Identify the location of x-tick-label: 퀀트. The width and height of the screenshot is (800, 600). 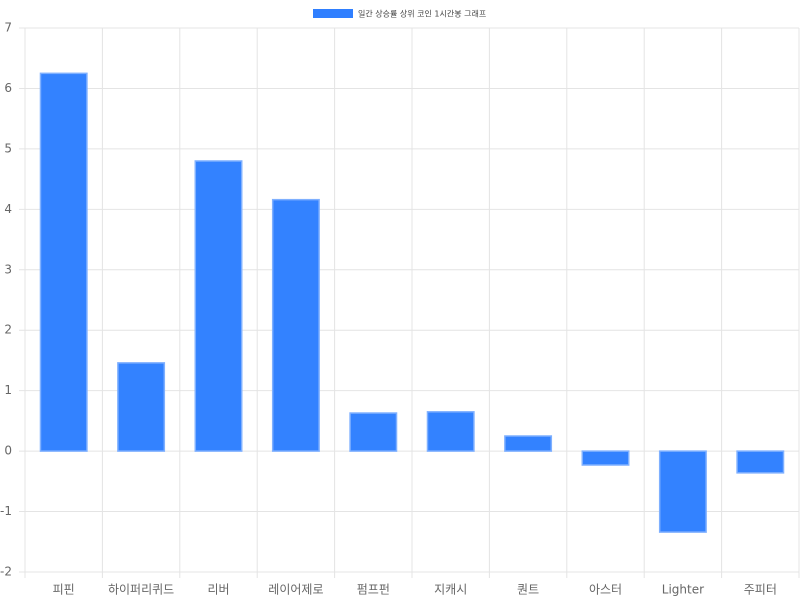
(528, 590).